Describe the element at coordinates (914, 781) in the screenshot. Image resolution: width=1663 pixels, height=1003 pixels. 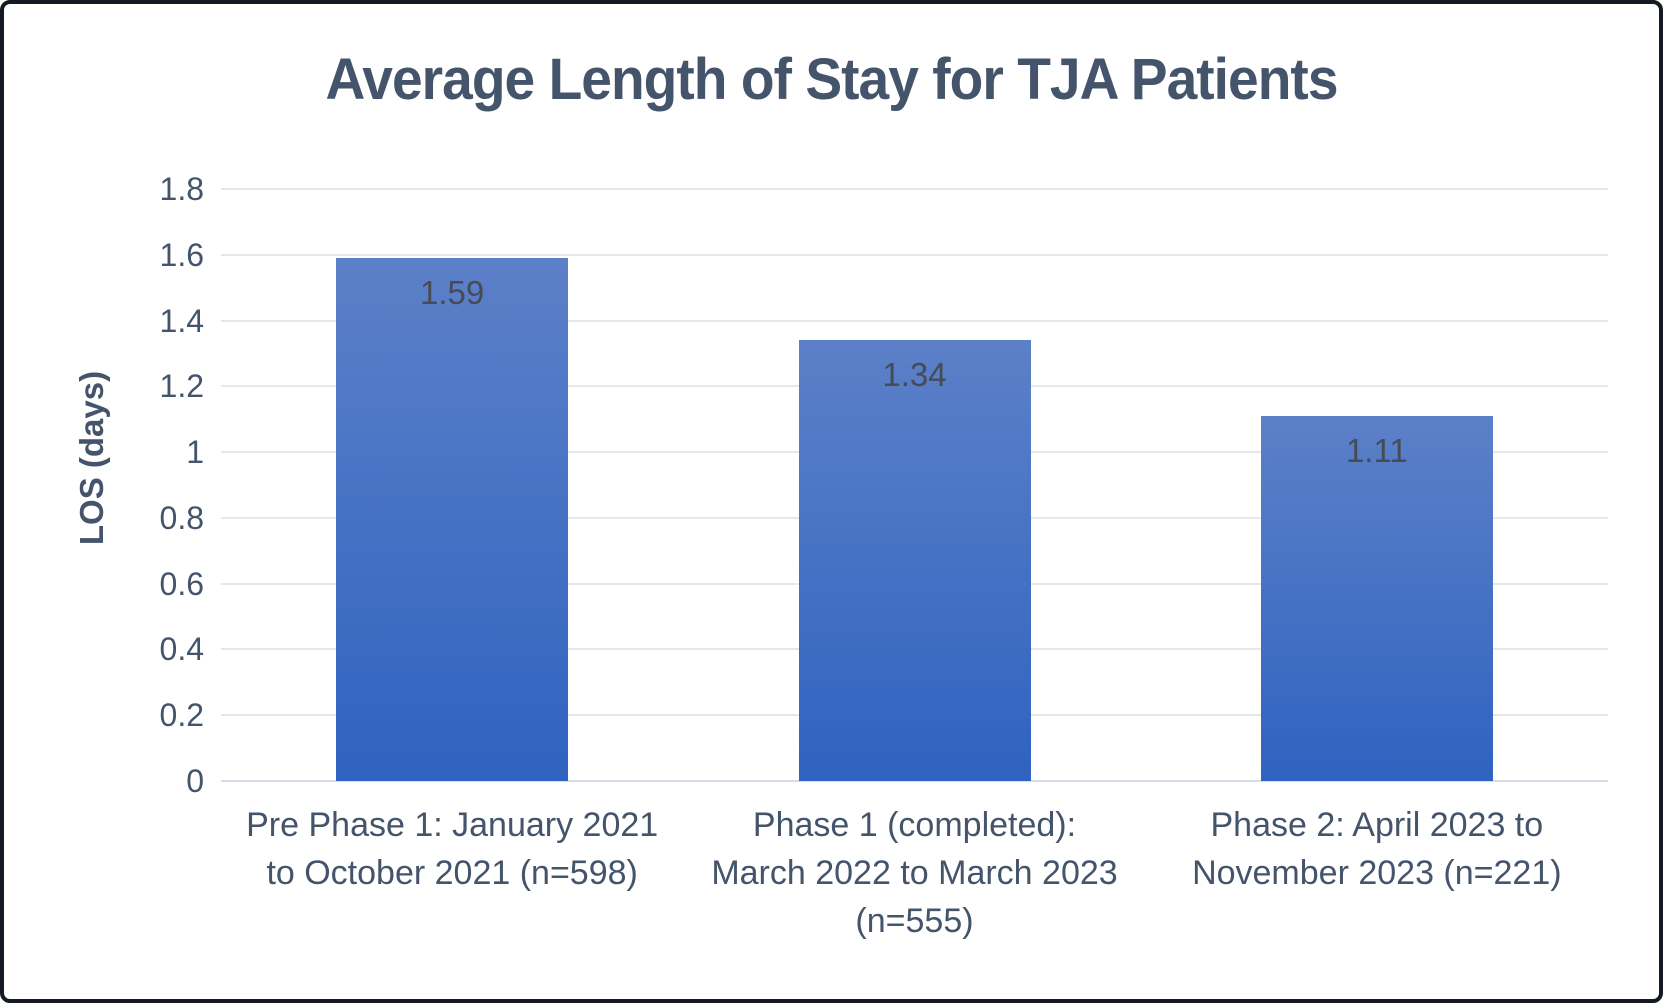
I see `x-axis-line` at that location.